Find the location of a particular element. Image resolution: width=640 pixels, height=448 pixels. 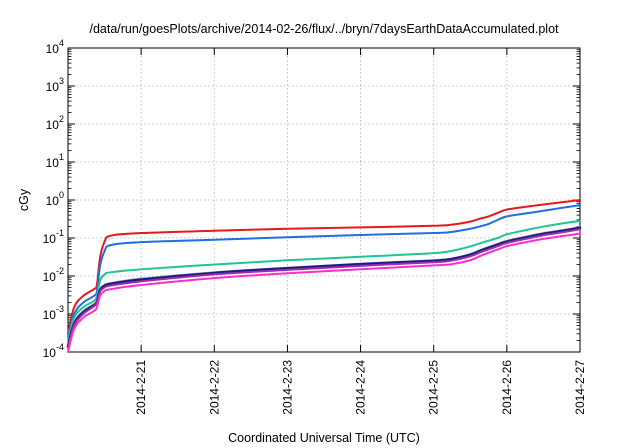

y-tick-label: 10⁻² is located at coordinates (53, 275).